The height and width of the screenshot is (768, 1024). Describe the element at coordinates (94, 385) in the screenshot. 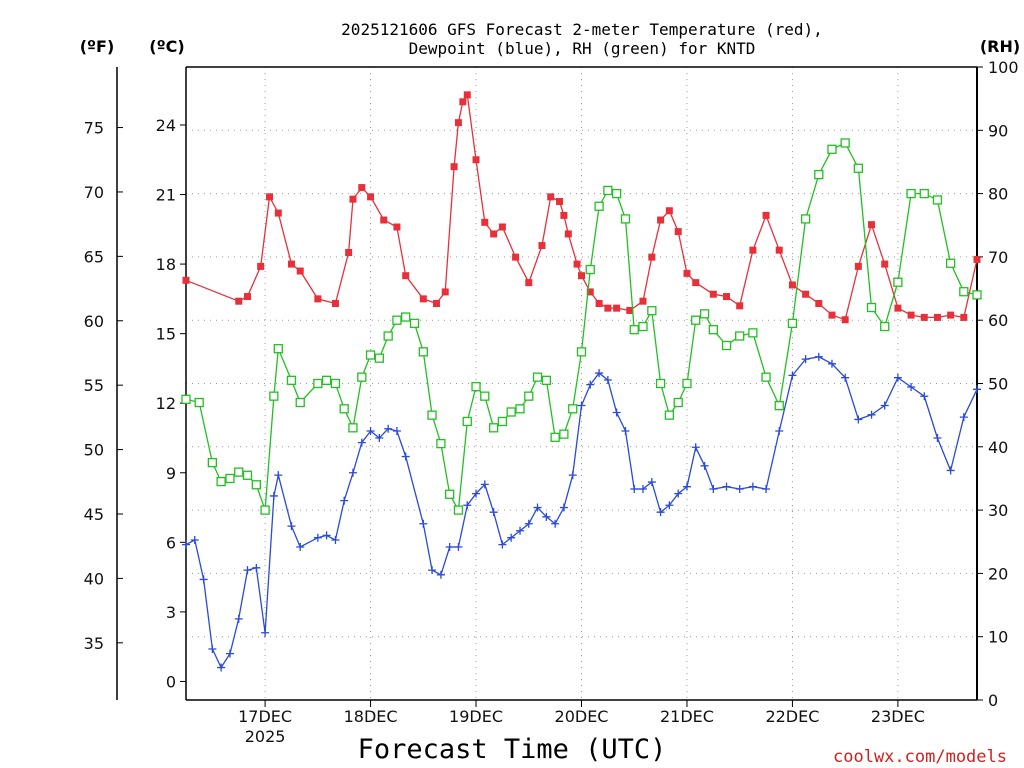

I see `fahrenheit-tick-label: 55` at that location.